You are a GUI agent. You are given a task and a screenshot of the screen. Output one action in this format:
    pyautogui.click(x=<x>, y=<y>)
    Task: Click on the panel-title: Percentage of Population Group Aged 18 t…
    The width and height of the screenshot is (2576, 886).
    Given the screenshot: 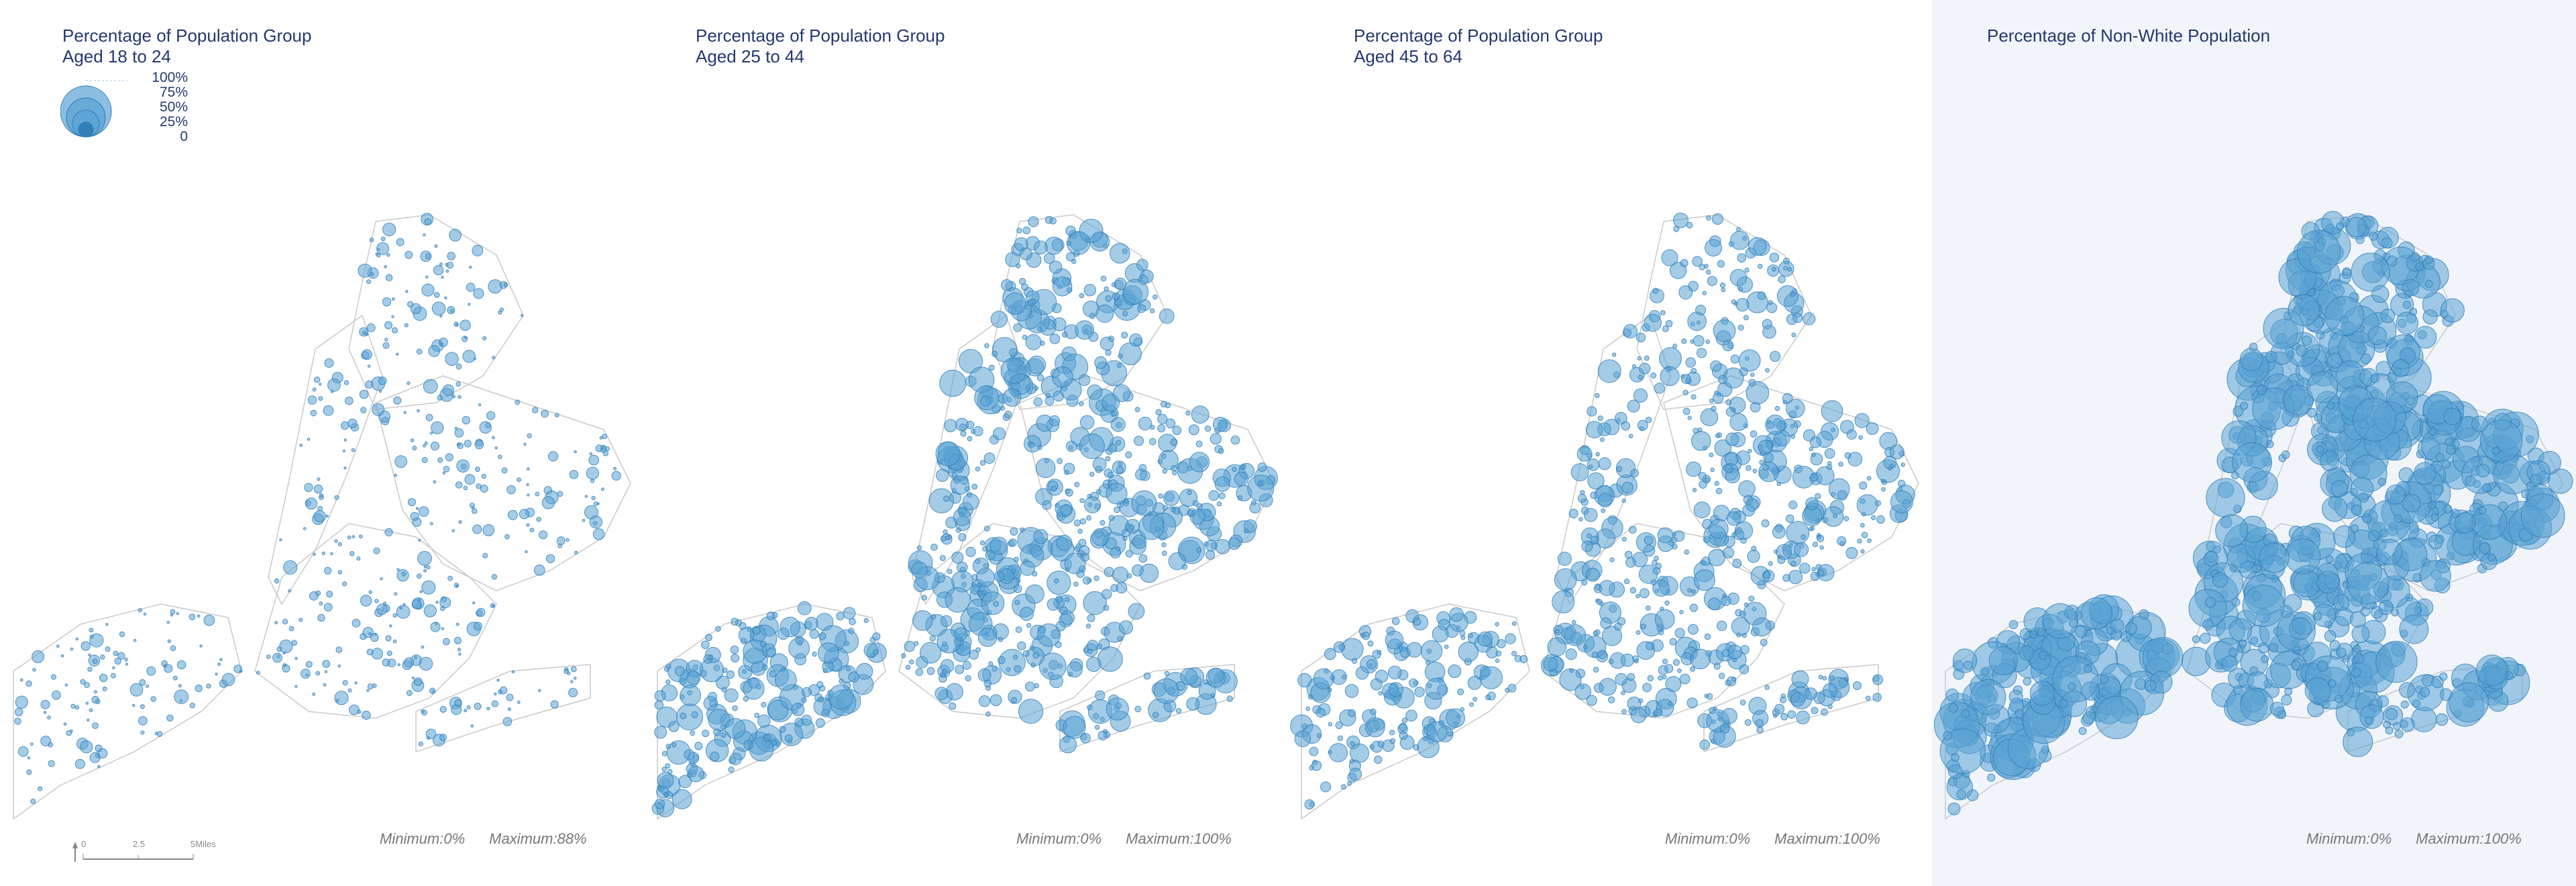 What is the action you would take?
    pyautogui.click(x=186, y=46)
    